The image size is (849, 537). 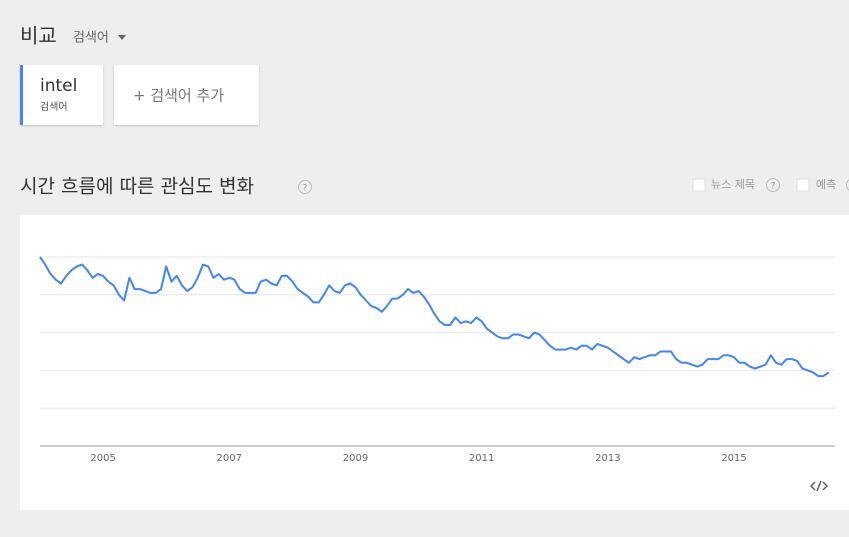 What do you see at coordinates (54, 107) in the screenshot?
I see `term-sublabel: 검색어` at bounding box center [54, 107].